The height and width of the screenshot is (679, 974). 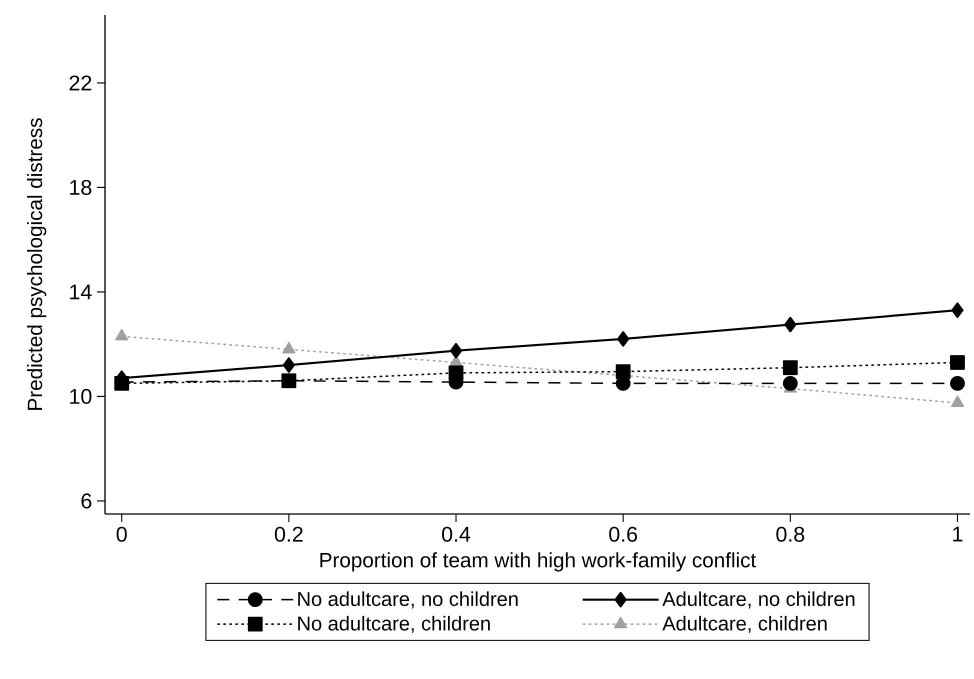 What do you see at coordinates (744, 624) in the screenshot?
I see `legend-label: Adultcare, children` at bounding box center [744, 624].